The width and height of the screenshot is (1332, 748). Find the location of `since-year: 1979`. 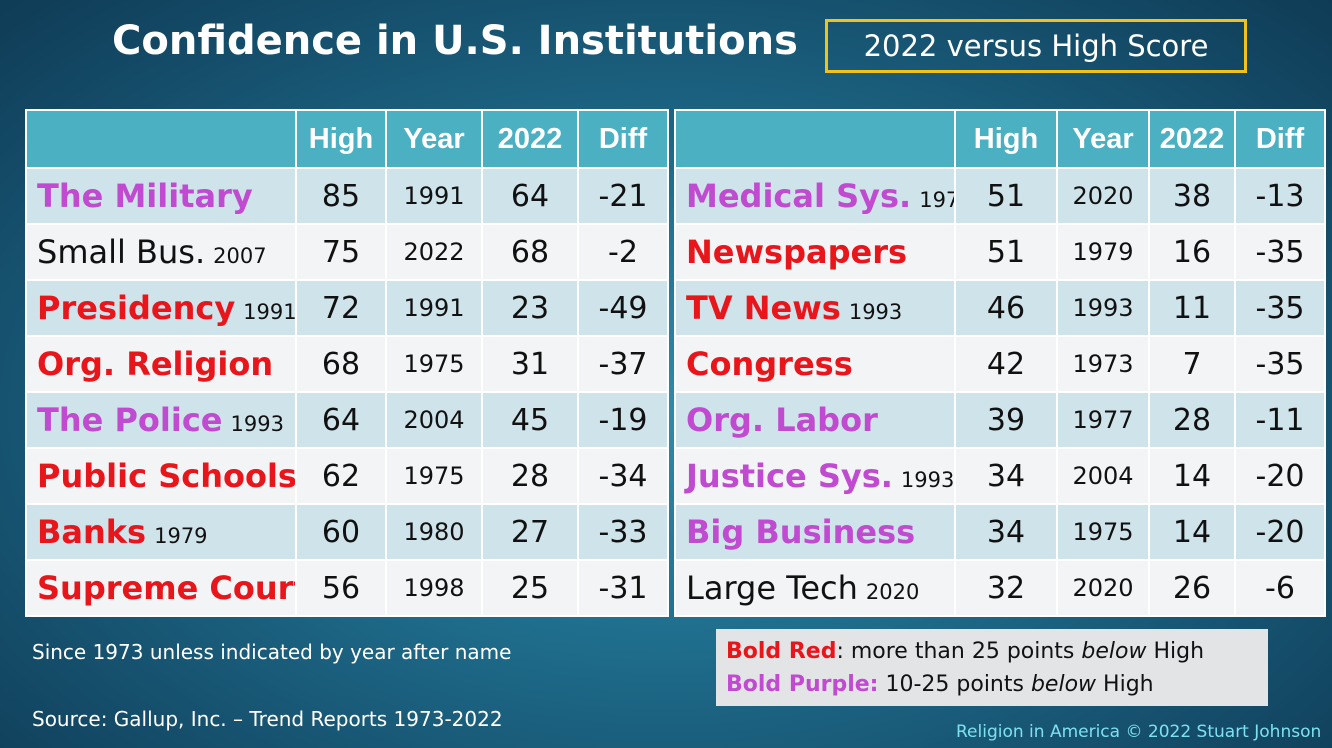

since-year: 1979 is located at coordinates (181, 536).